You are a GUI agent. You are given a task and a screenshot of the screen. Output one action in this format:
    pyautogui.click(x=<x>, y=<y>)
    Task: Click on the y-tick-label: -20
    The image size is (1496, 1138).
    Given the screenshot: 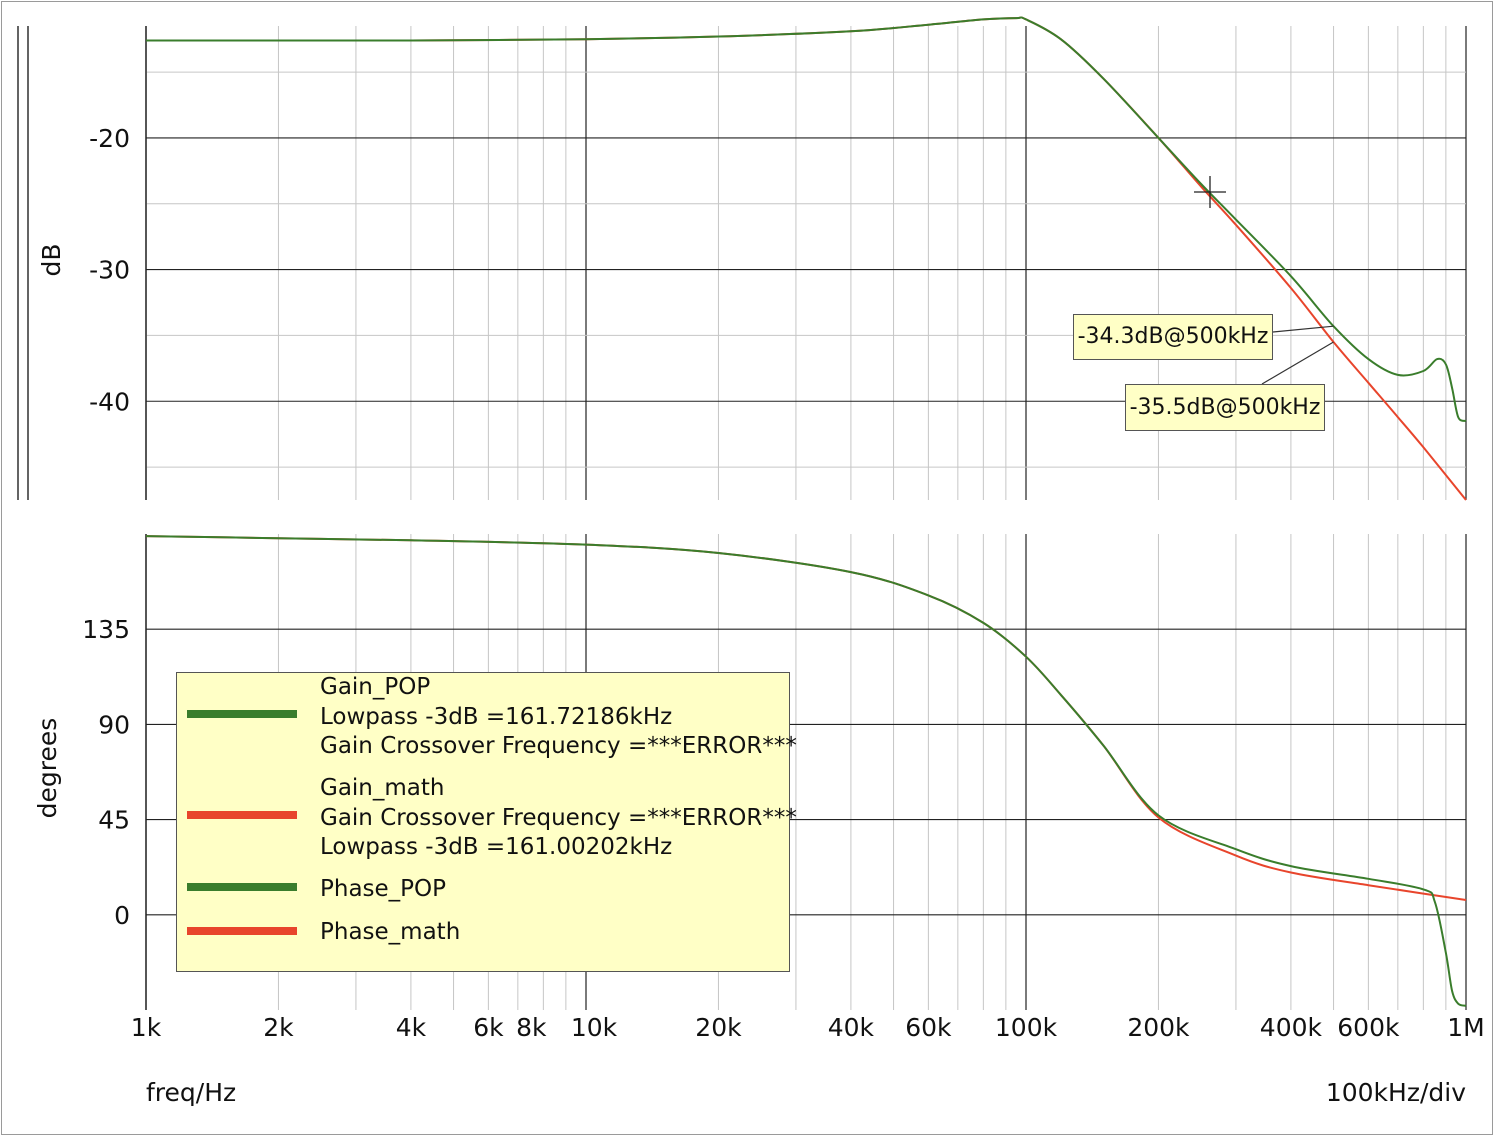 What is the action you would take?
    pyautogui.click(x=109, y=138)
    